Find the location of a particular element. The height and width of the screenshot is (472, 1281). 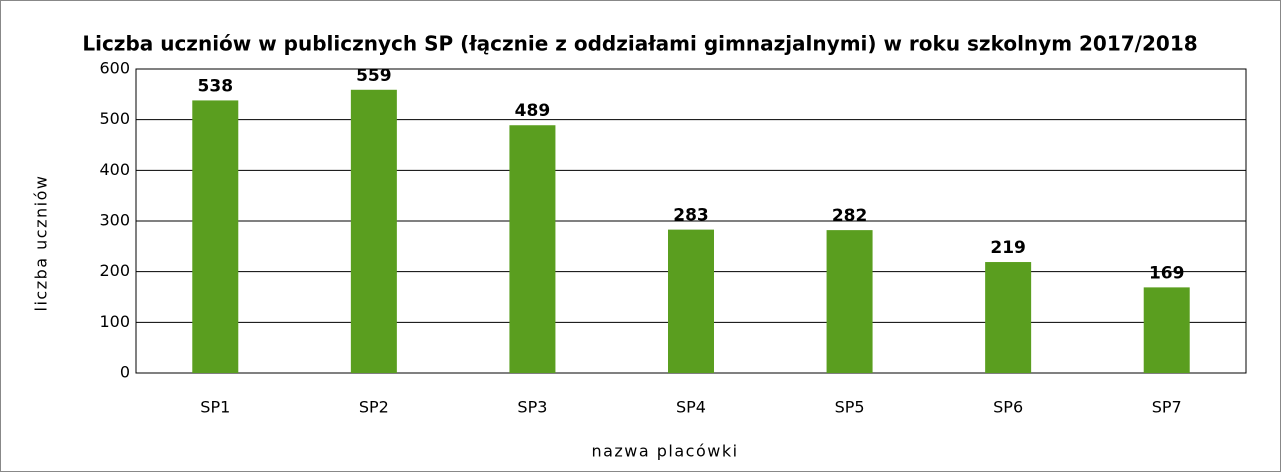

x-tick-label: SP3 is located at coordinates (532, 407).